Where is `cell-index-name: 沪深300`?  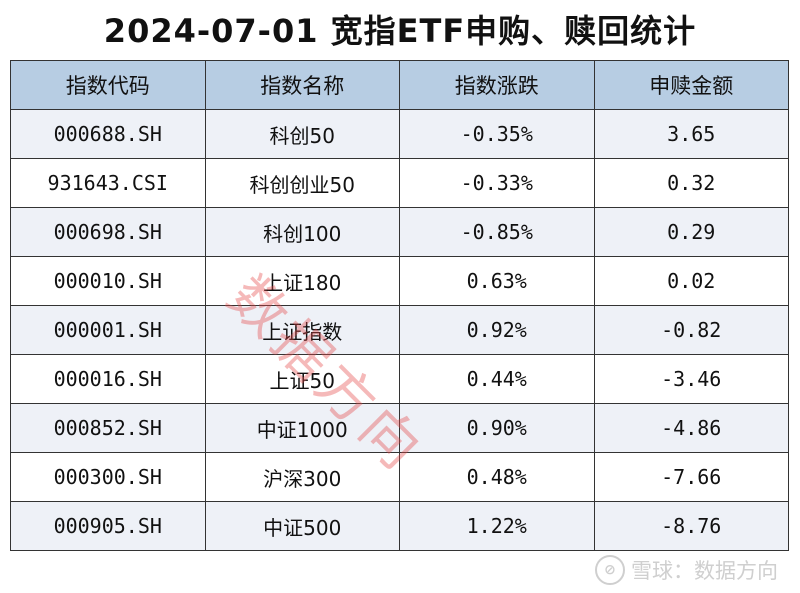
cell-index-name: 沪深300 is located at coordinates (302, 477).